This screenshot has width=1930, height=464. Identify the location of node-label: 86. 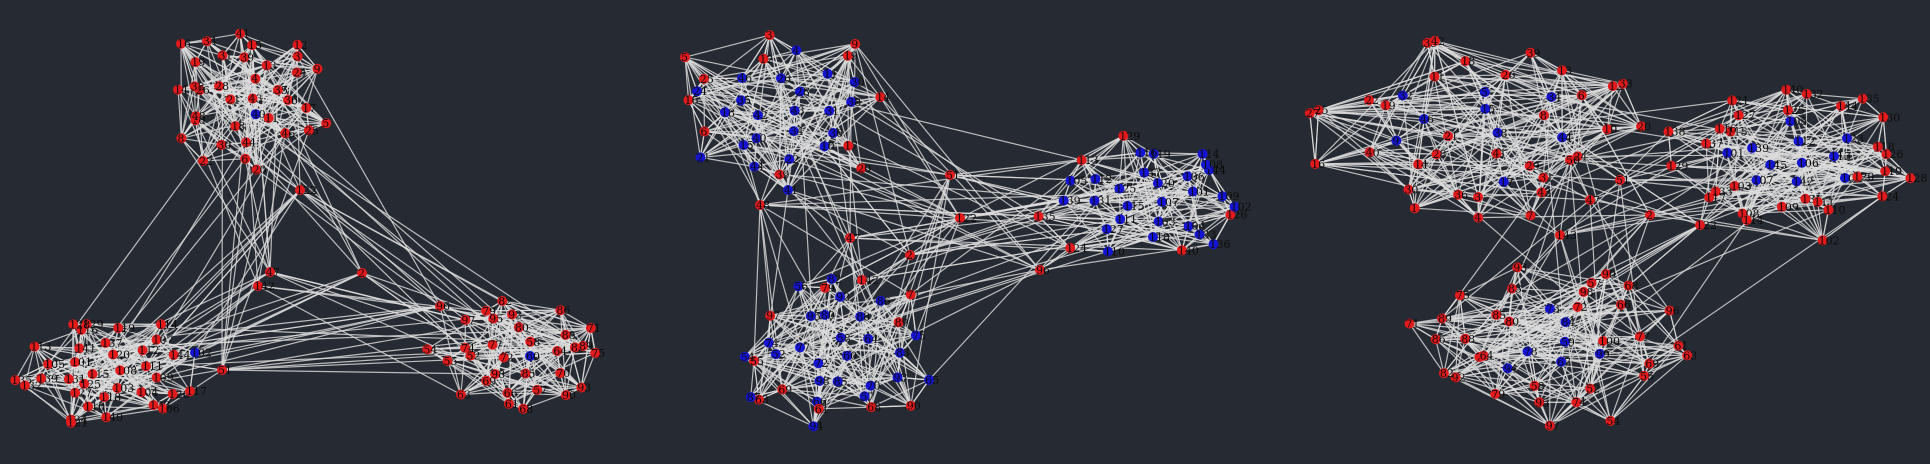
(563, 310).